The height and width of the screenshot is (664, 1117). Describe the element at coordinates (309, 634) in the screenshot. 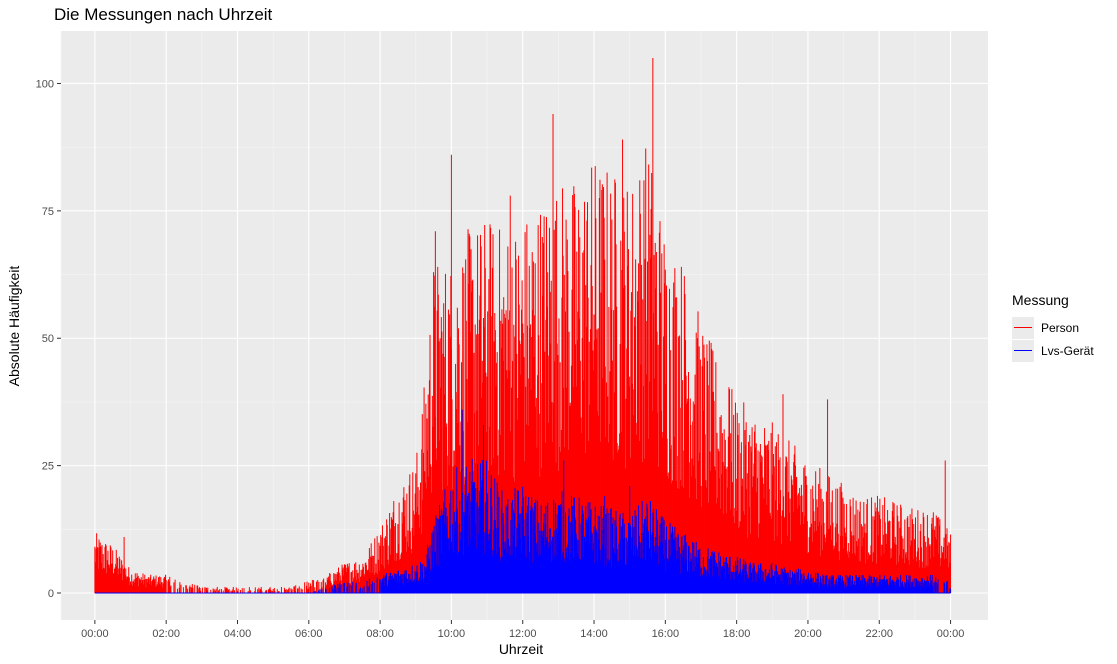

I see `x-tick-label: 06:00` at that location.